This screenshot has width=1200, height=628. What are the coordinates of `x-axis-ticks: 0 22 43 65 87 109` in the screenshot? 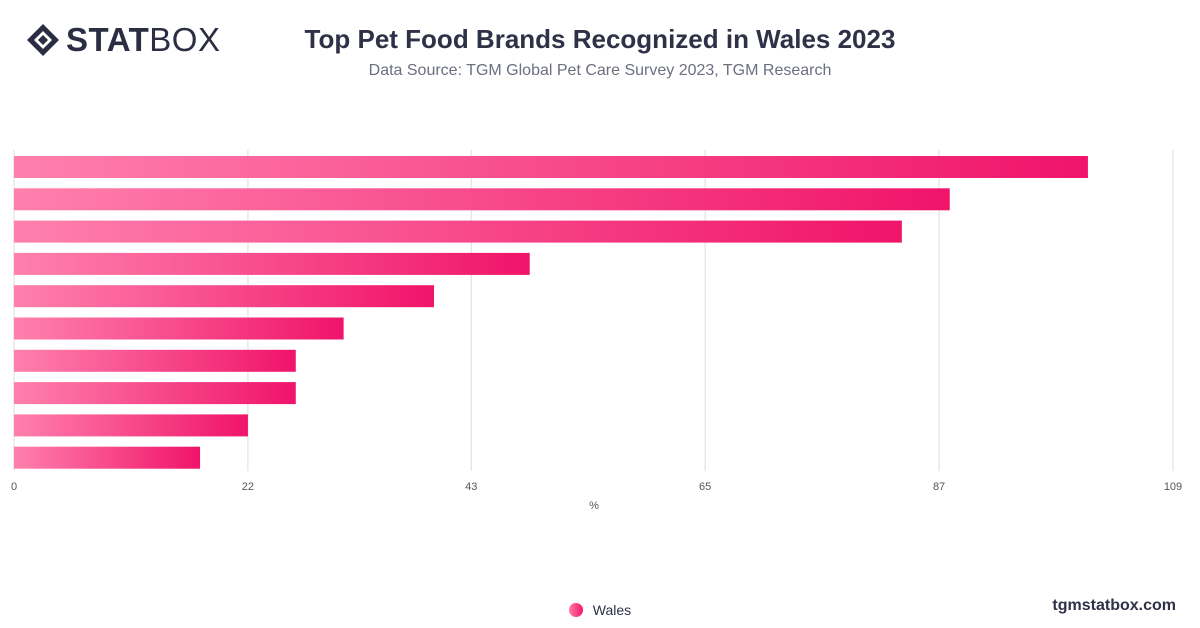 It's located at (596, 487).